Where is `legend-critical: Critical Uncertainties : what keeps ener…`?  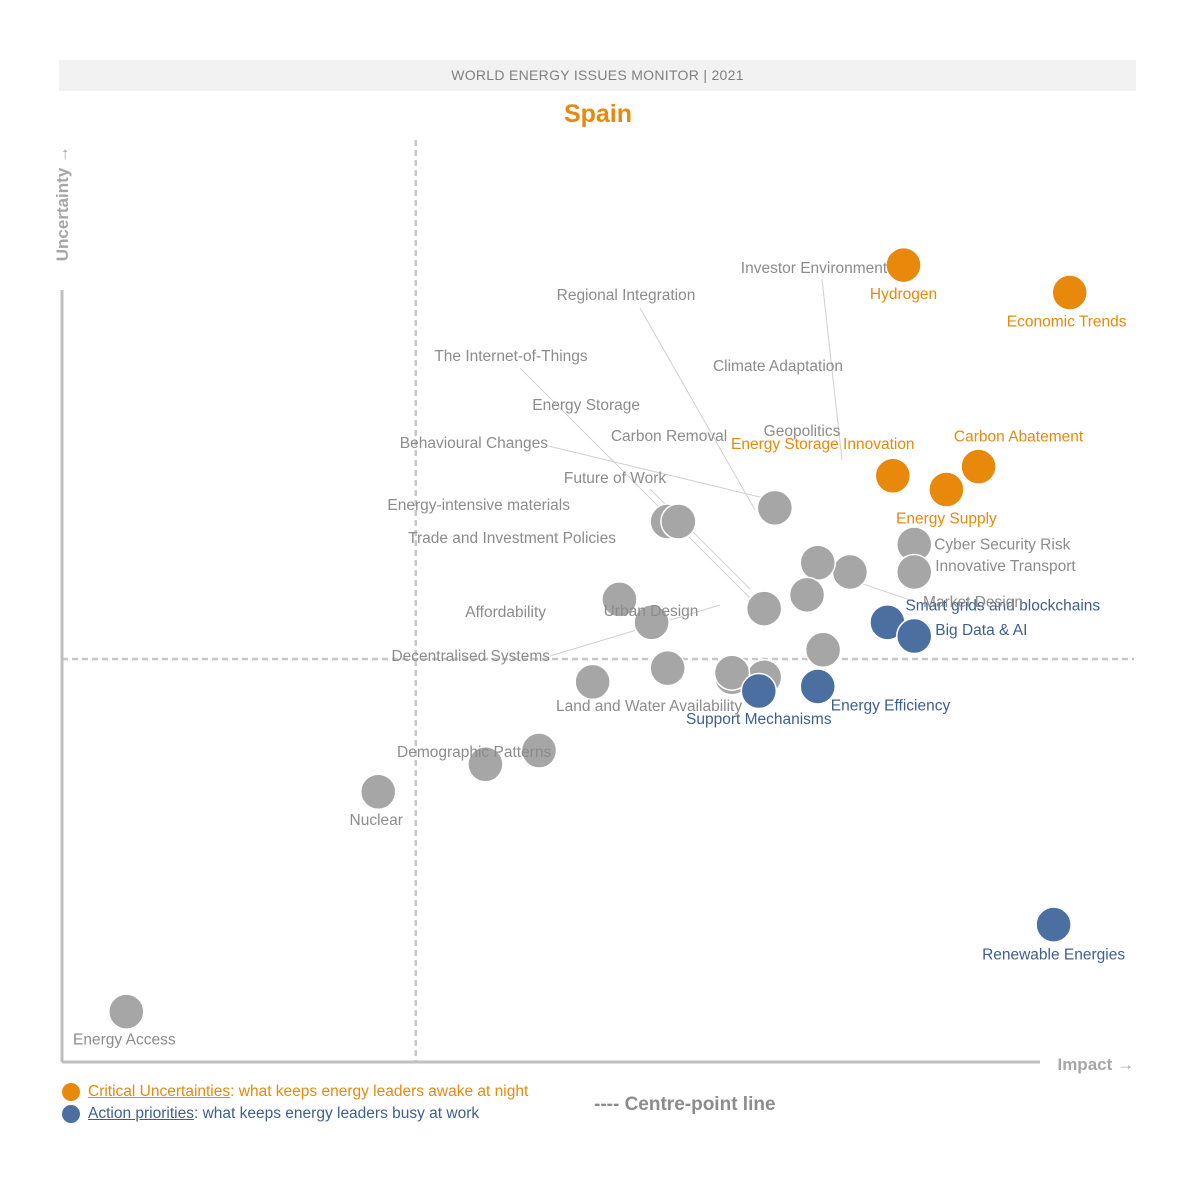
legend-critical: Critical Uncertainties : what keeps ener… is located at coordinates (412, 1092).